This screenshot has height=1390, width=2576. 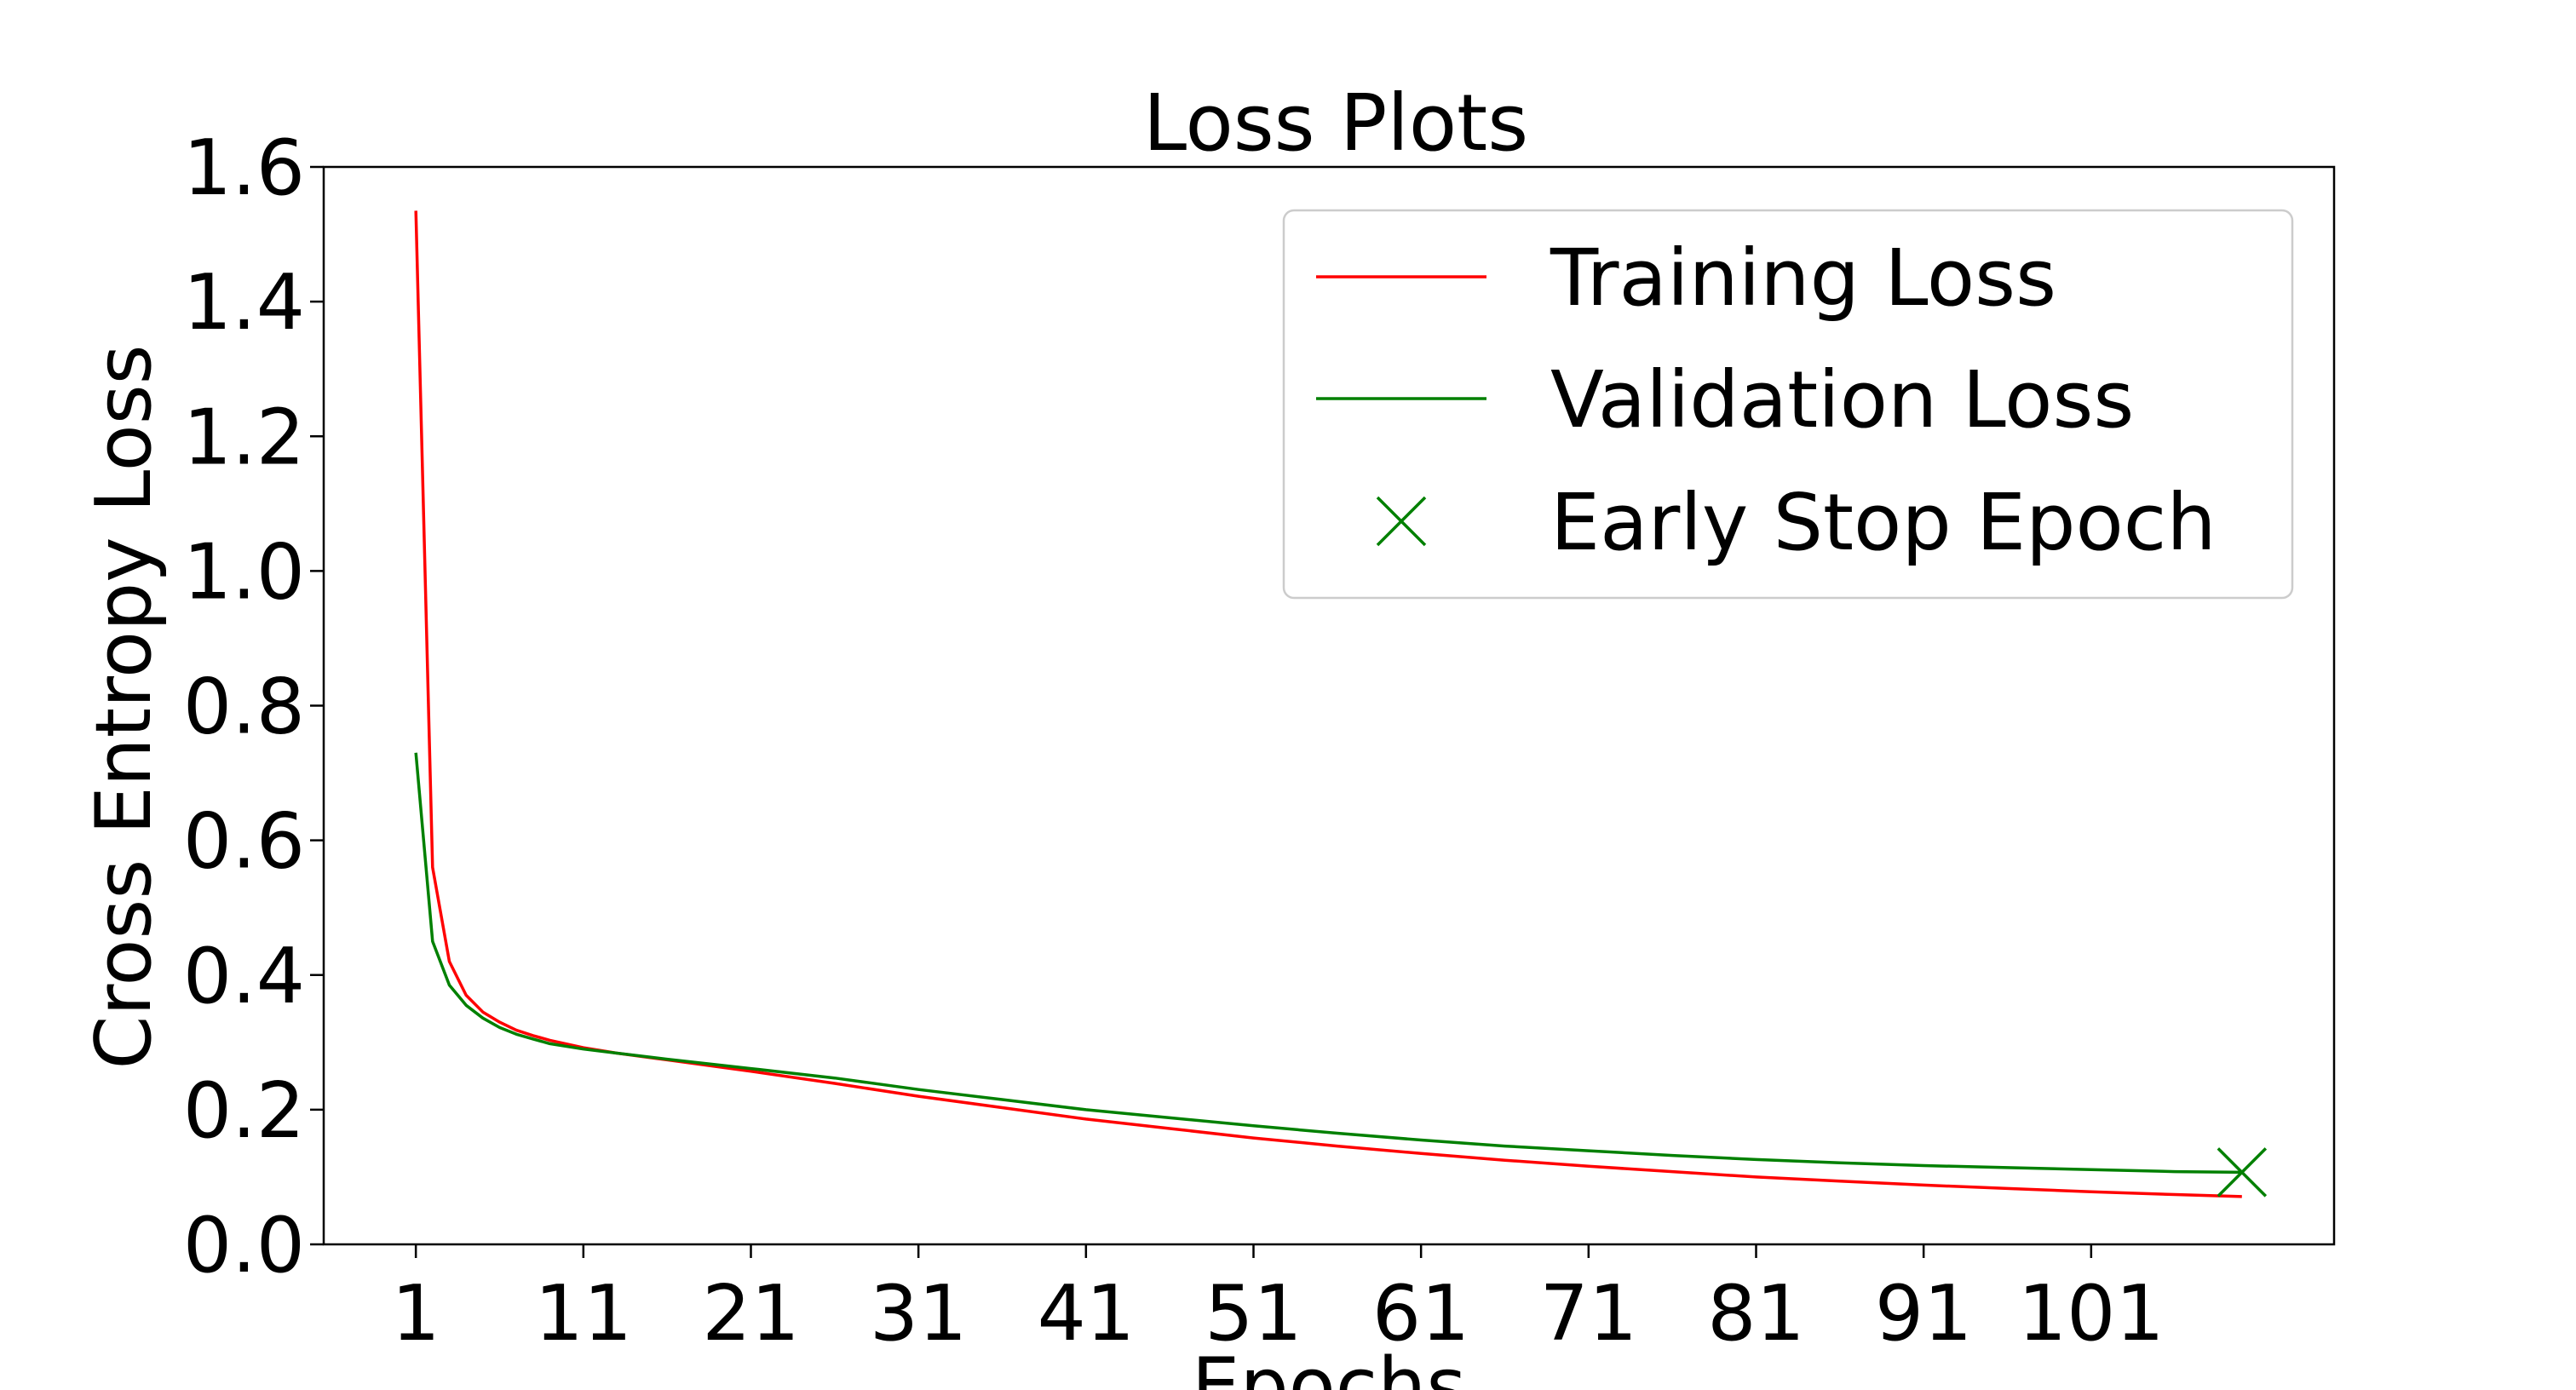 What do you see at coordinates (244, 303) in the screenshot?
I see `y-tick-label: 1.4` at bounding box center [244, 303].